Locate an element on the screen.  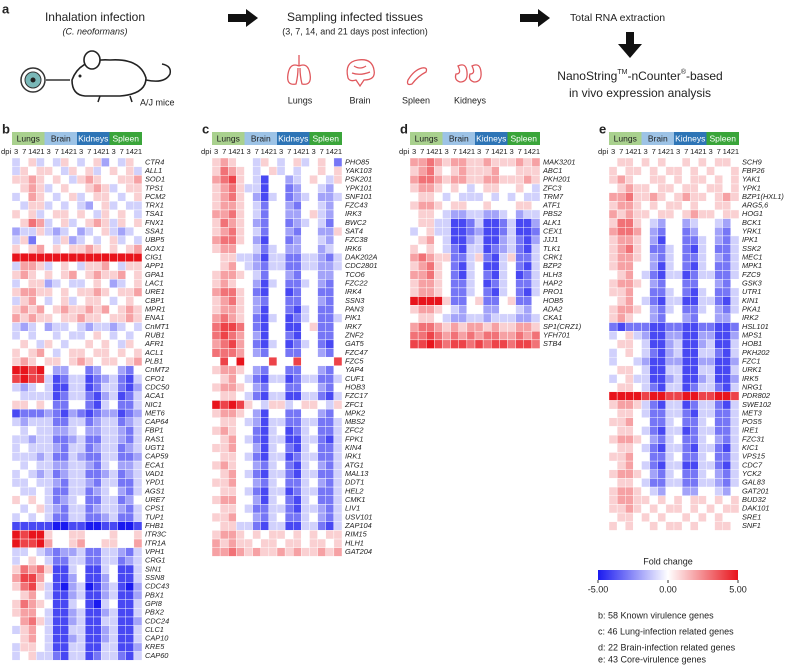
gene-label: TRM7 is located at coordinates (553, 196).